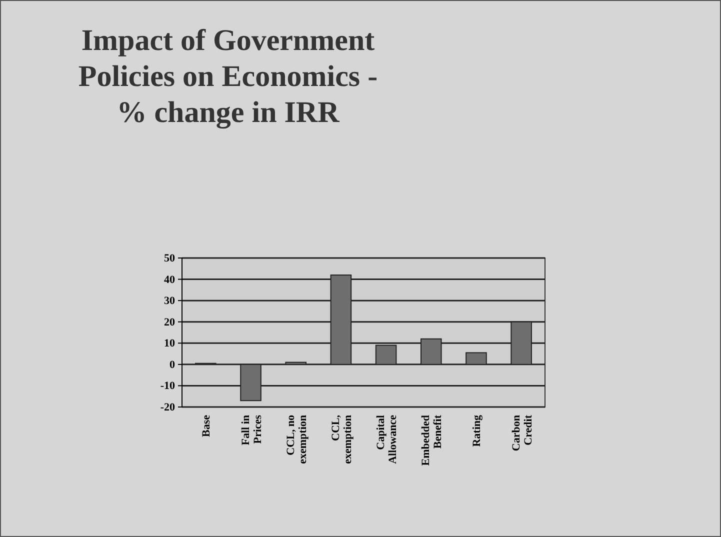 Image resolution: width=721 pixels, height=537 pixels. Describe the element at coordinates (170, 280) in the screenshot. I see `y-tick-label: 40` at that location.